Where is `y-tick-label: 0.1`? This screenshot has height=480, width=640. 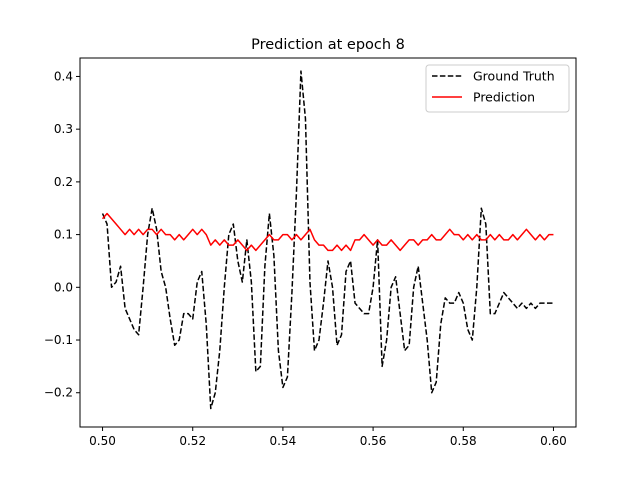
y-tick-label: 0.1 is located at coordinates (63, 235).